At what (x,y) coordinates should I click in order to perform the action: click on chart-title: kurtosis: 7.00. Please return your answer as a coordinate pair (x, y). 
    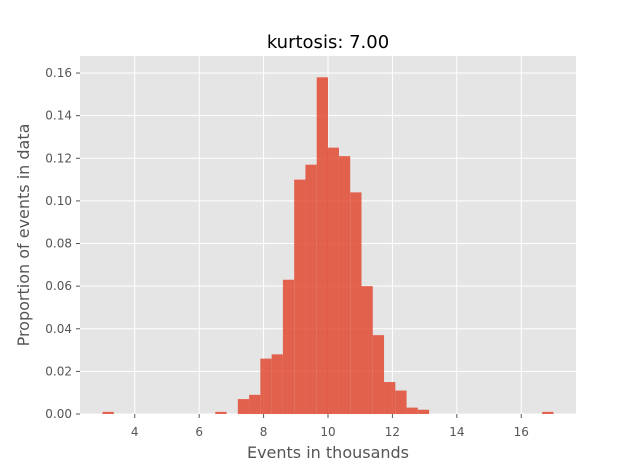
    Looking at the image, I should click on (328, 42).